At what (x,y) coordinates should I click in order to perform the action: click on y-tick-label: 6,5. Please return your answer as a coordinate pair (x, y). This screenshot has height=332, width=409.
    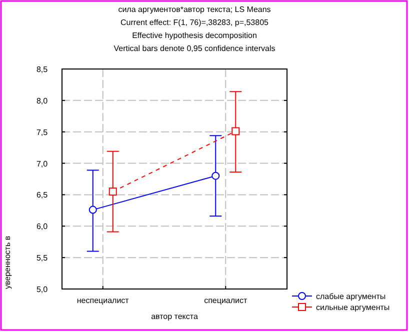
    Looking at the image, I should click on (42, 195).